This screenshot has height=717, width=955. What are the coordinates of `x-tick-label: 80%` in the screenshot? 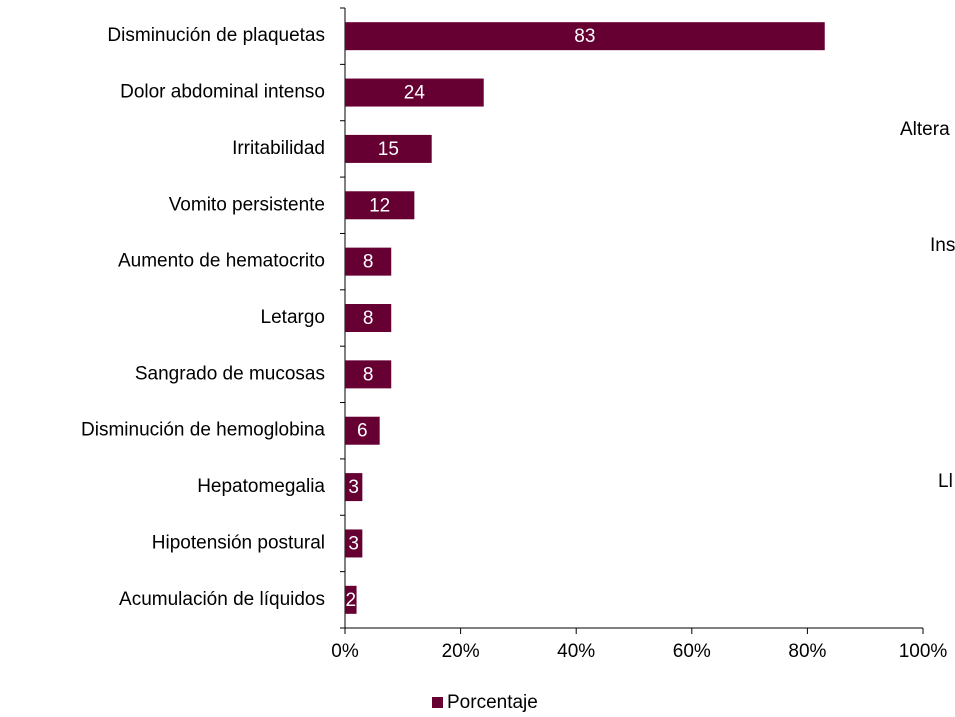 It's located at (807, 651).